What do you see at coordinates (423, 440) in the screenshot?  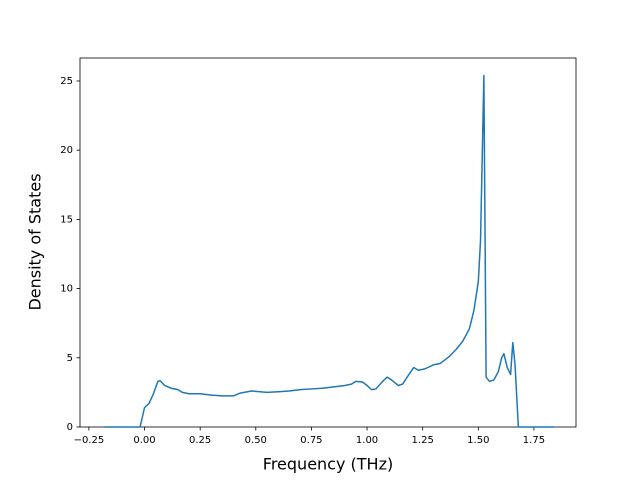 I see `x-tick-label: 1.25` at bounding box center [423, 440].